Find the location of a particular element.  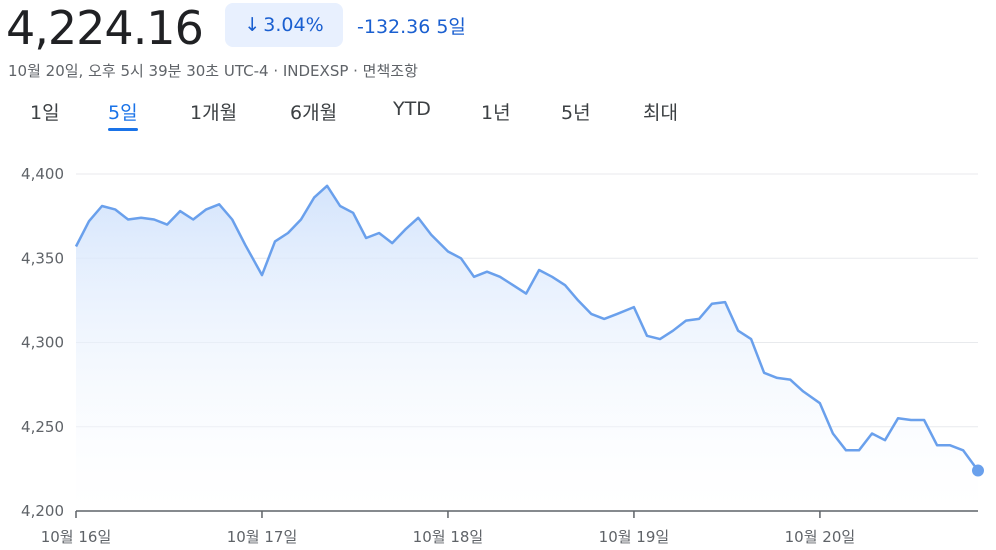

tab-1m: 1개월 is located at coordinates (214, 113).